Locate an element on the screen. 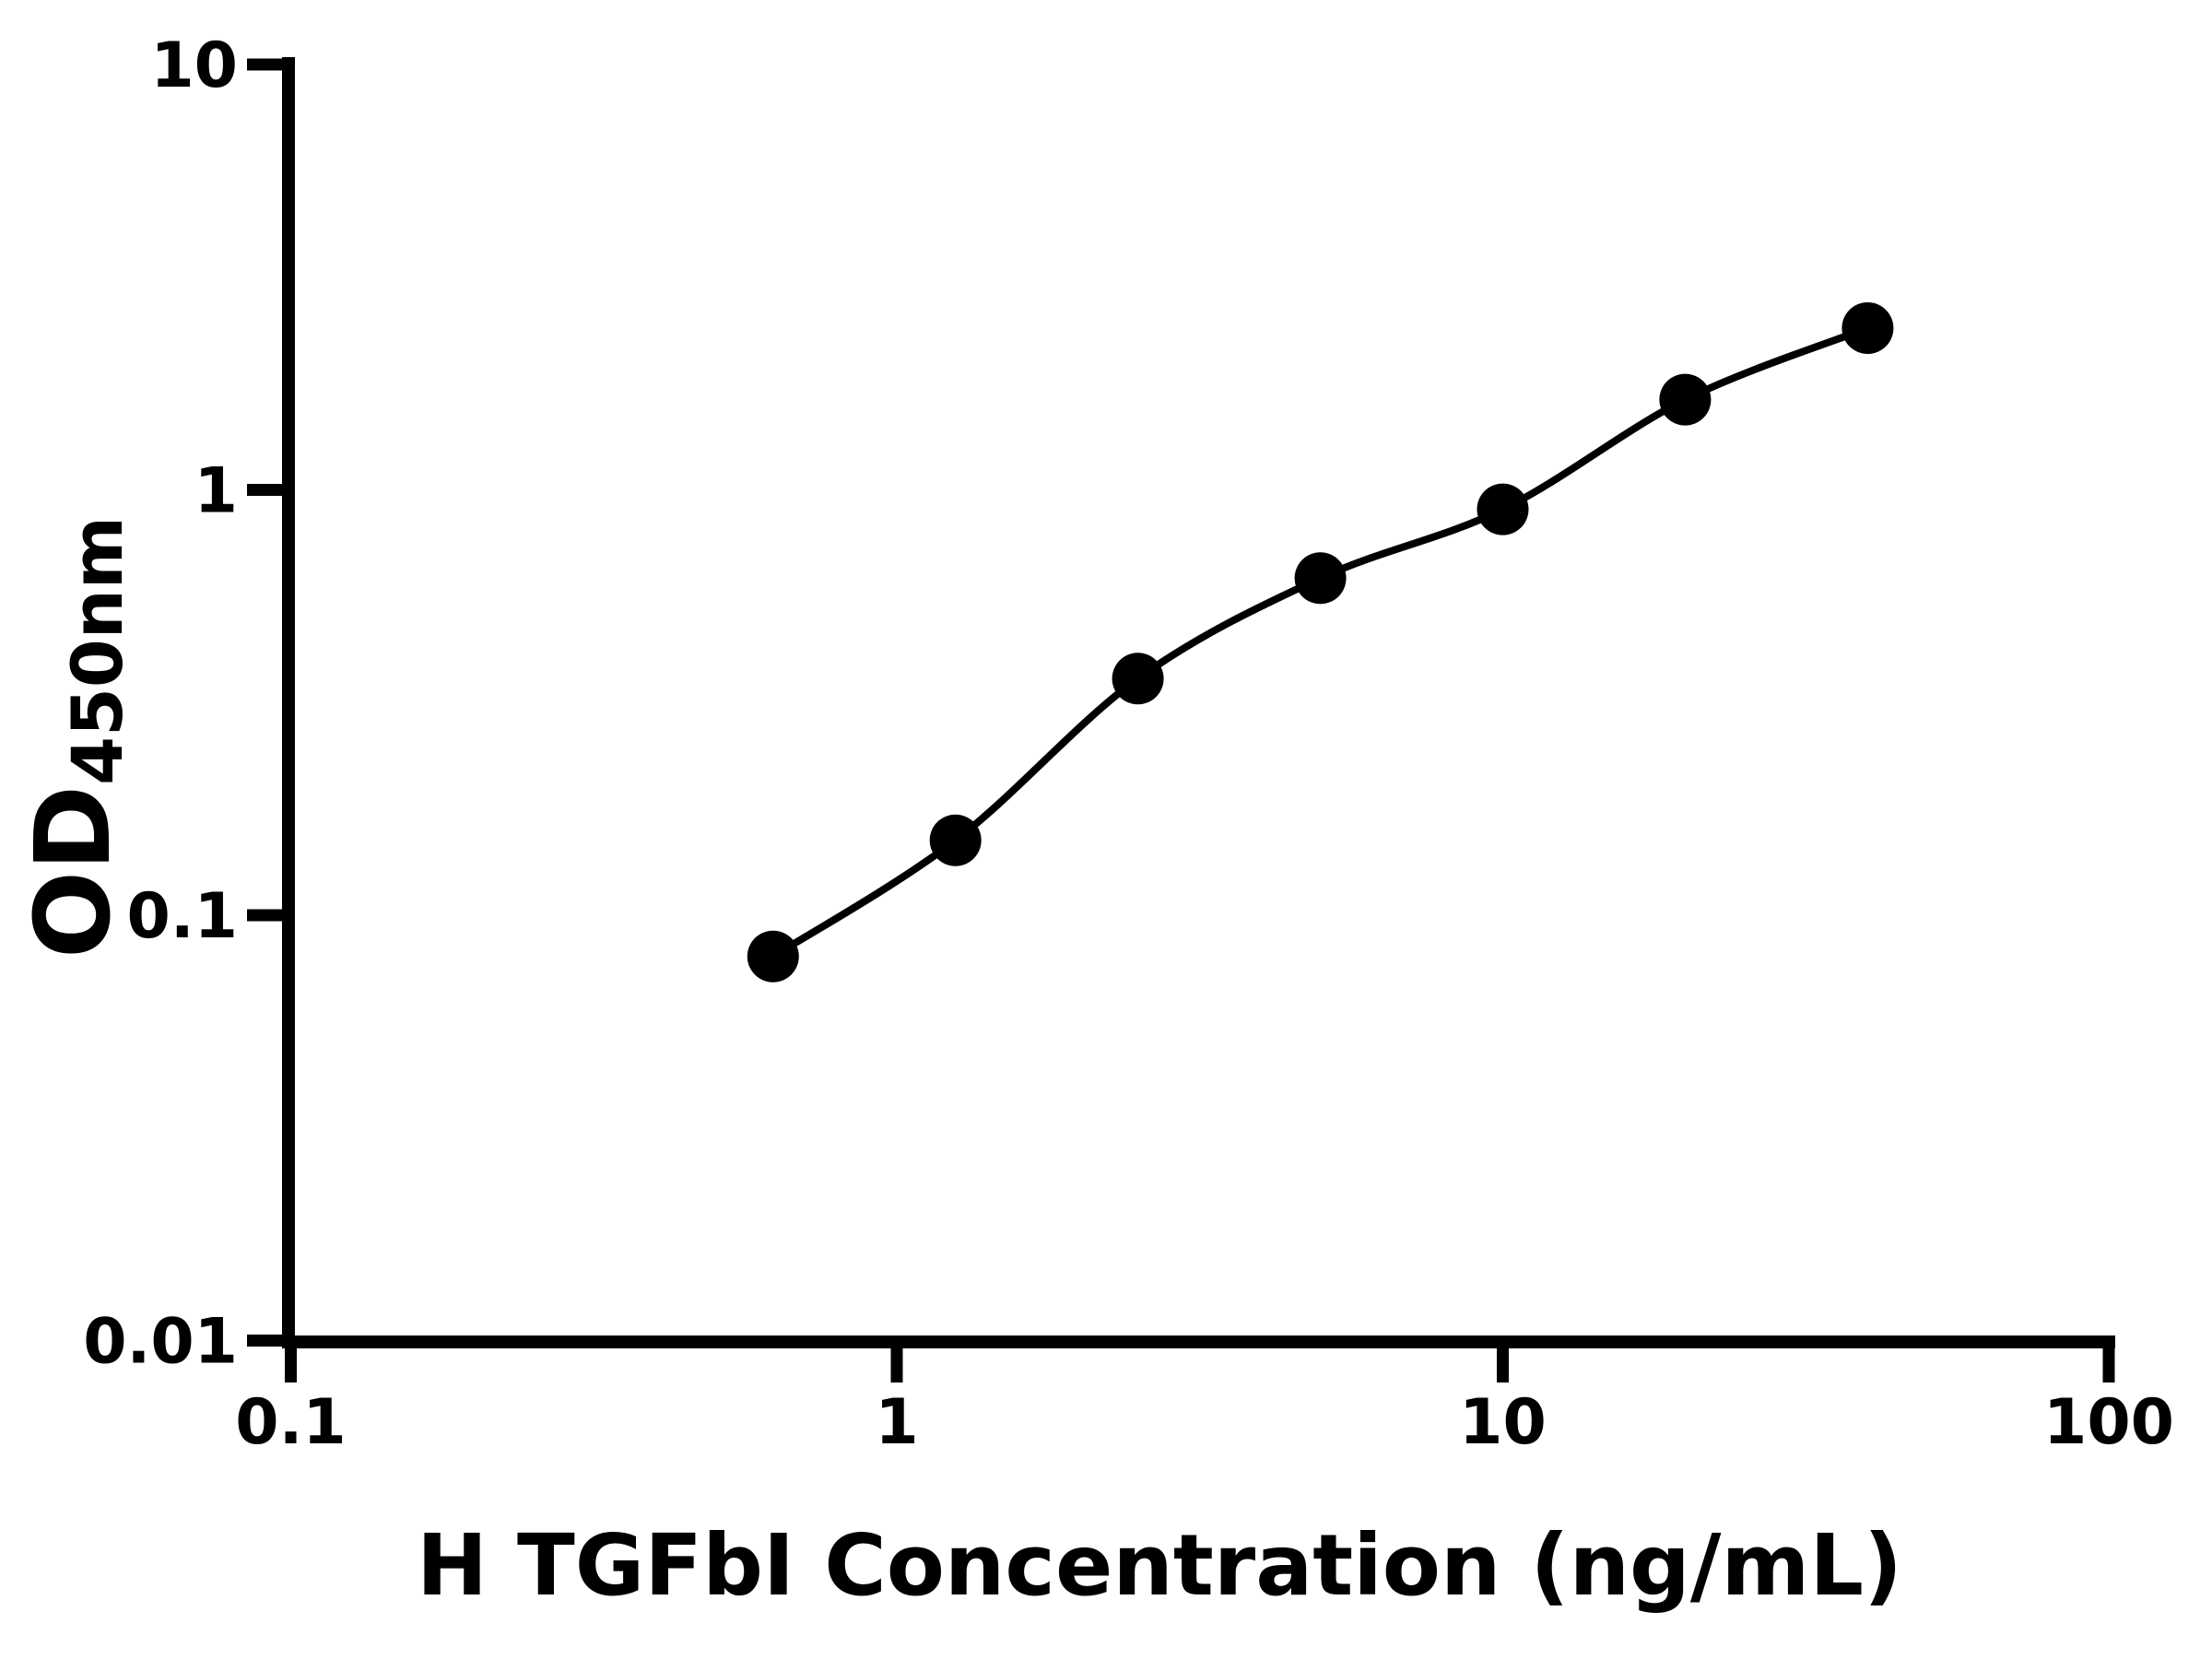 This screenshot has width=2212, height=1659. x-axis-title: H TGFbI Concentration (ng/mL) is located at coordinates (1159, 1565).